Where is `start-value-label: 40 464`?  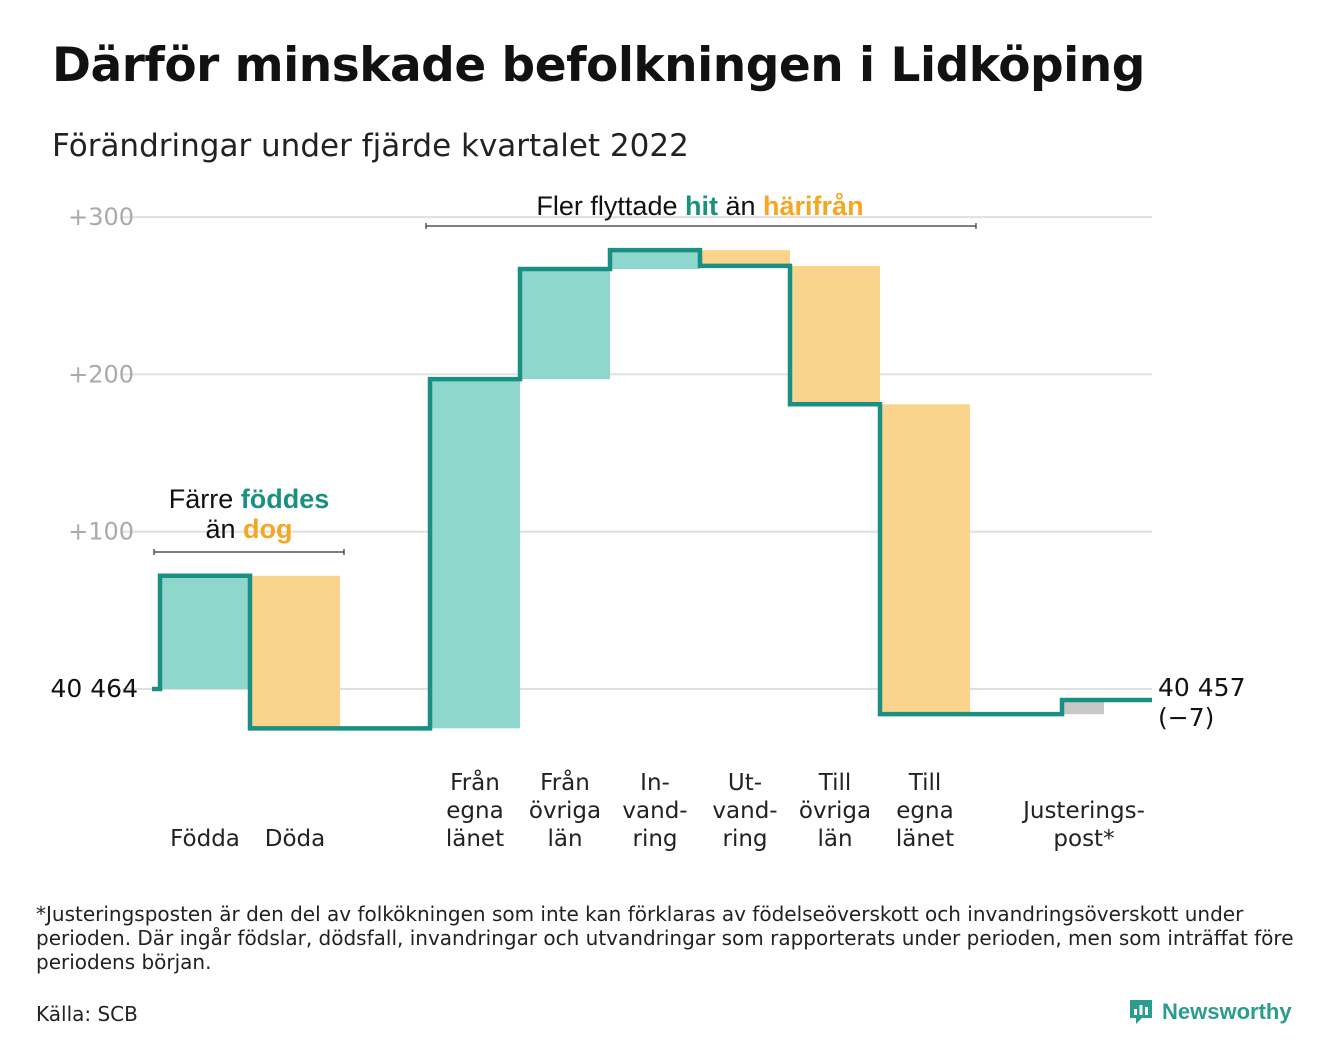 start-value-label: 40 464 is located at coordinates (94, 688).